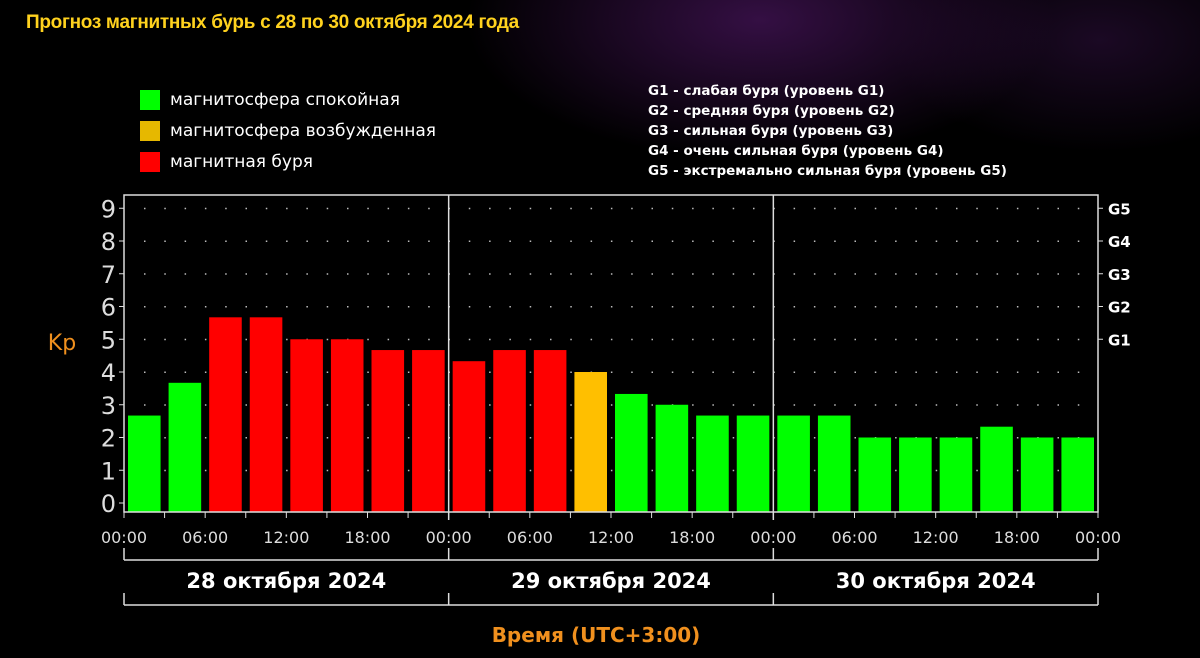 The image size is (1200, 658). What do you see at coordinates (303, 130) in the screenshot?
I see `legend-label: магнитосфера возбужденная` at bounding box center [303, 130].